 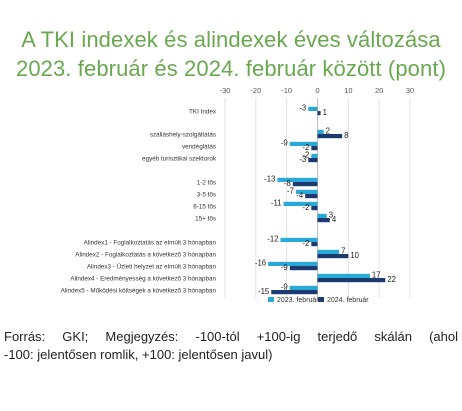 I want to click on x-tick-label: -10, so click(x=286, y=90).